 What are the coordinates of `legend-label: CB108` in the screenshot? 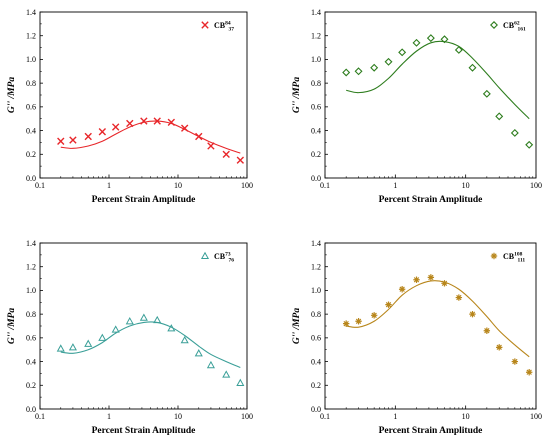 It's located at (513, 257).